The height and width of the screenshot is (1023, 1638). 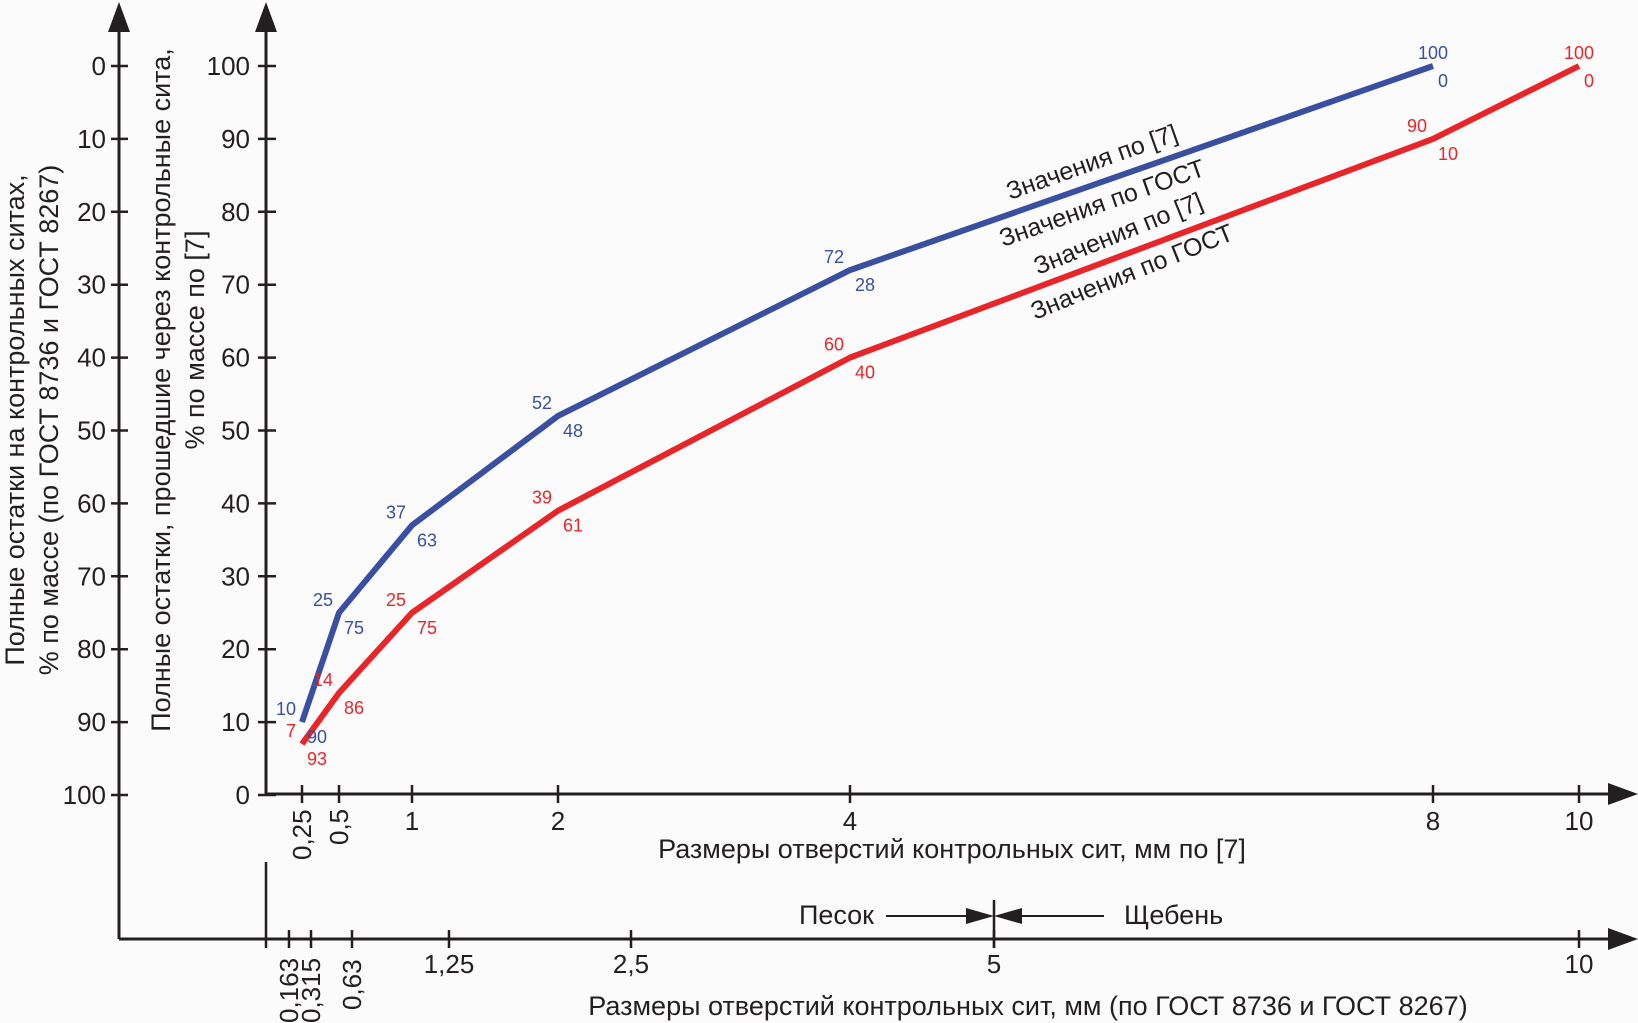 What do you see at coordinates (235, 285) in the screenshot?
I see `y-tick-label: 70` at bounding box center [235, 285].